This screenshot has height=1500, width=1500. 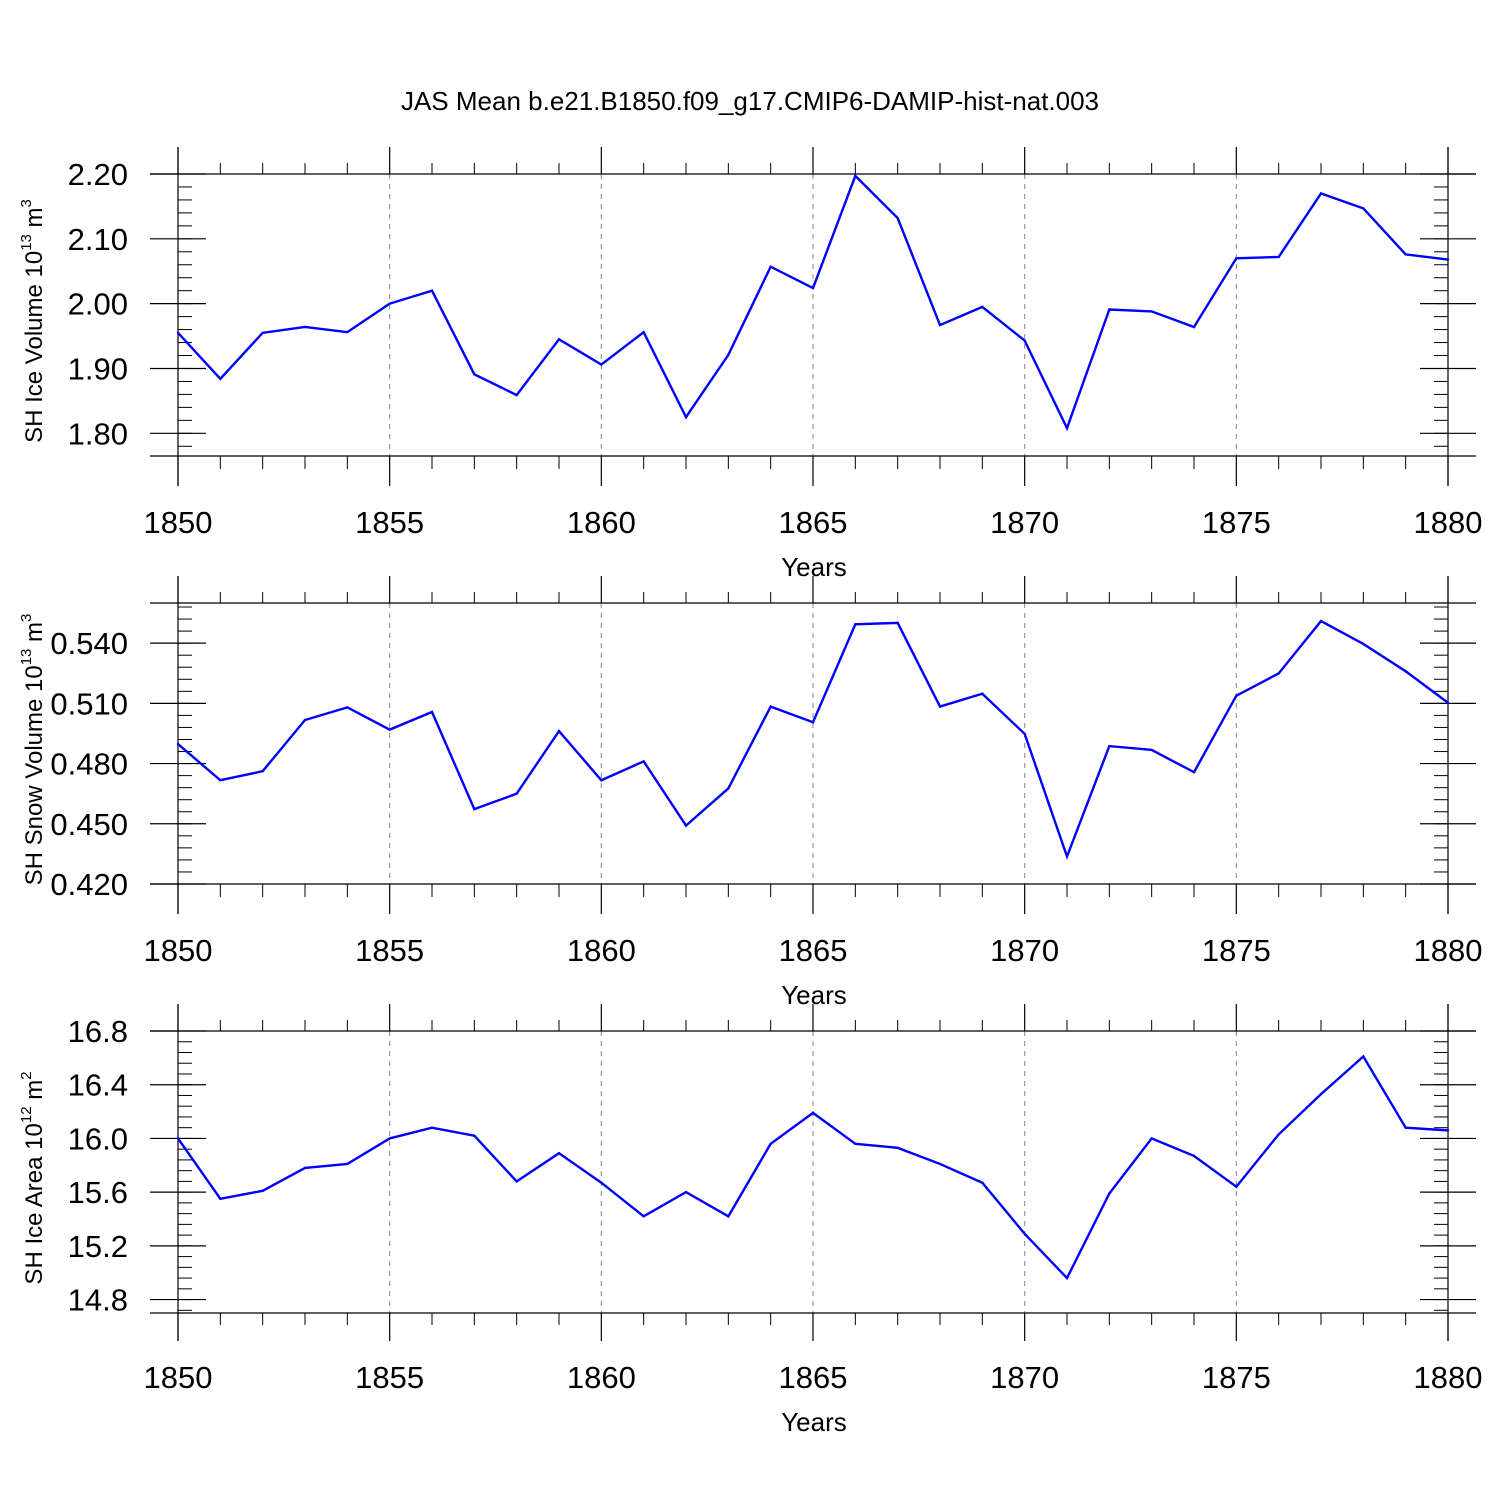 I want to click on y-tick-label: 16.4, so click(x=98, y=1085).